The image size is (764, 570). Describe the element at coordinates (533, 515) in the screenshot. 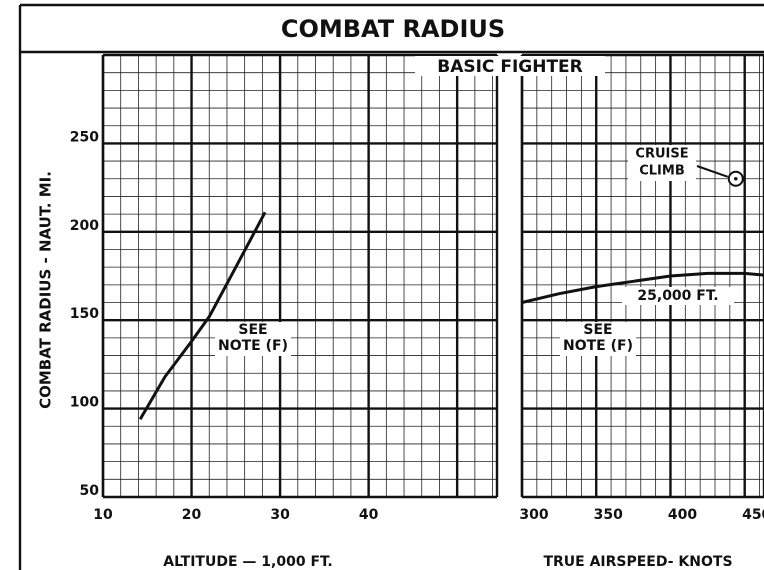

I see `x-tick-label: 300` at that location.